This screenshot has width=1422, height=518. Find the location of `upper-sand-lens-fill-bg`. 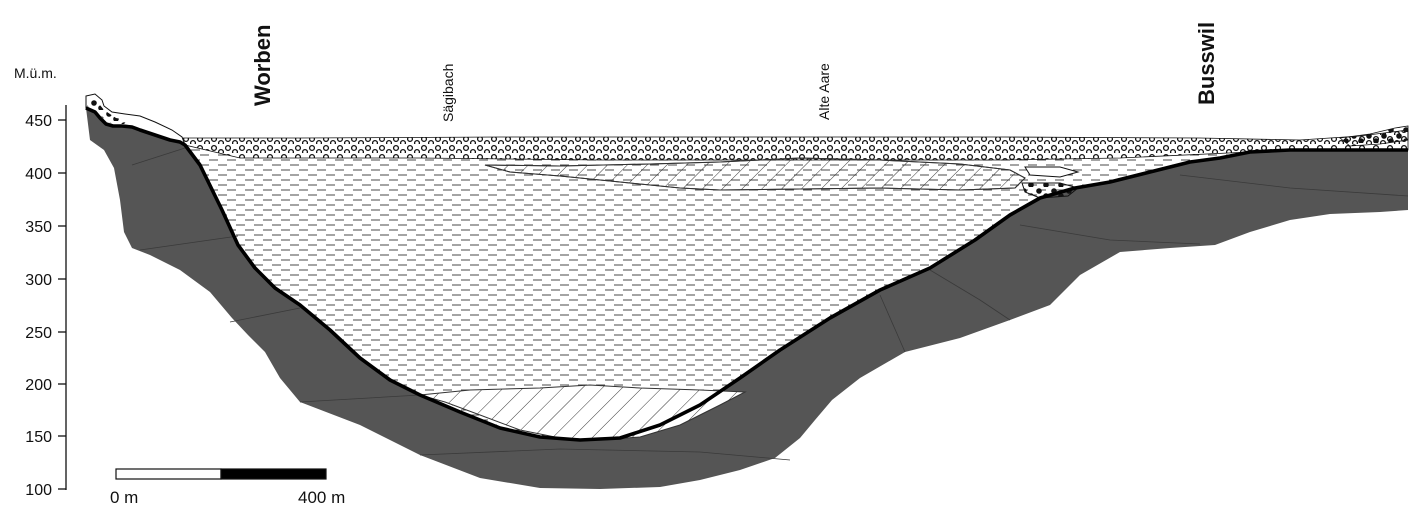

upper-sand-lens-fill-bg is located at coordinates (755, 174).